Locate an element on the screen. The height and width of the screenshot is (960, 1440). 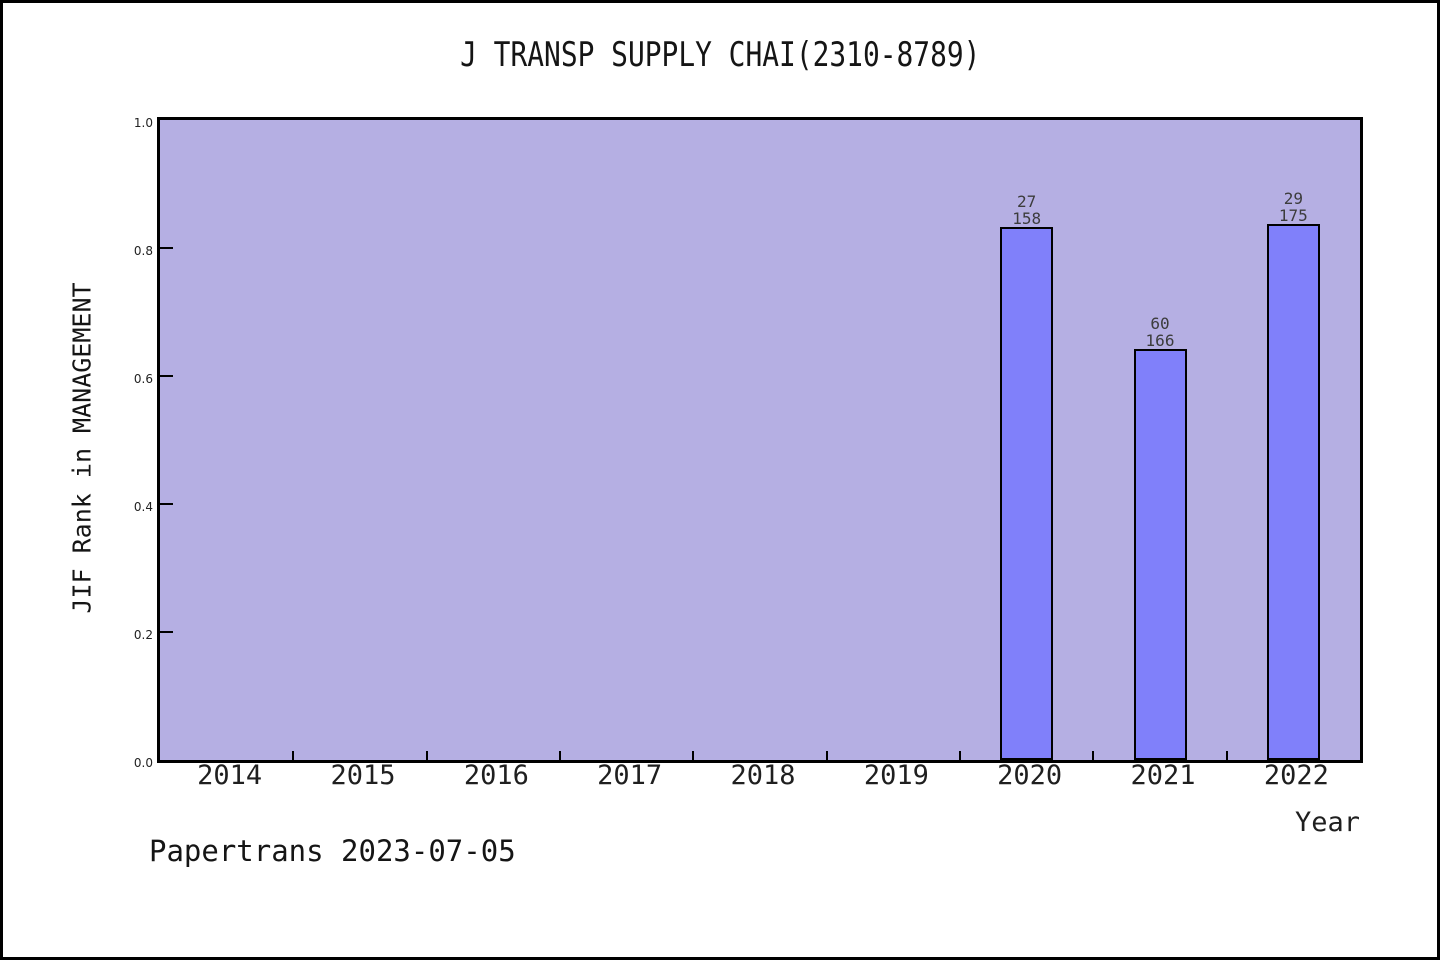
x-axis-tick-label: 2014 is located at coordinates (230, 775).